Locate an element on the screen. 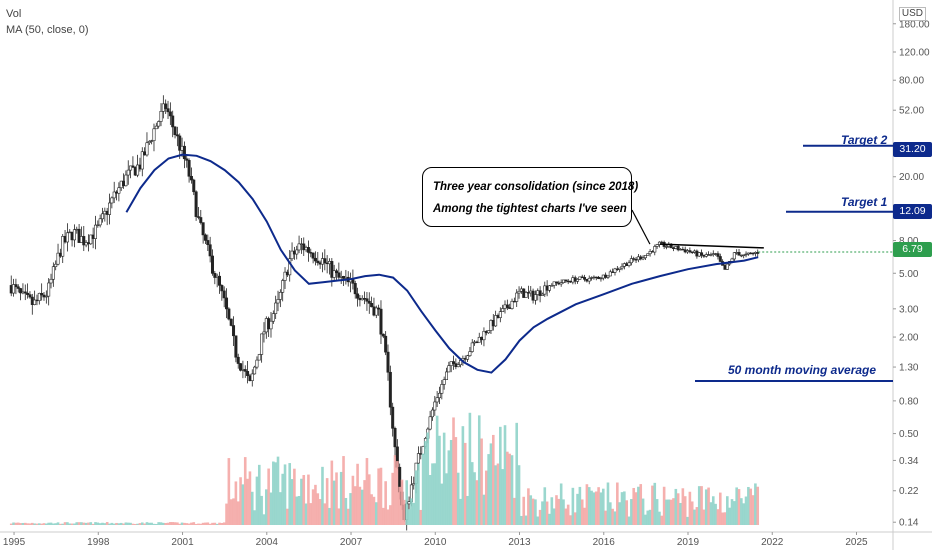 This screenshot has width=932, height=550. callout-line-2: Among the tightest charts I've seen is located at coordinates (530, 209).